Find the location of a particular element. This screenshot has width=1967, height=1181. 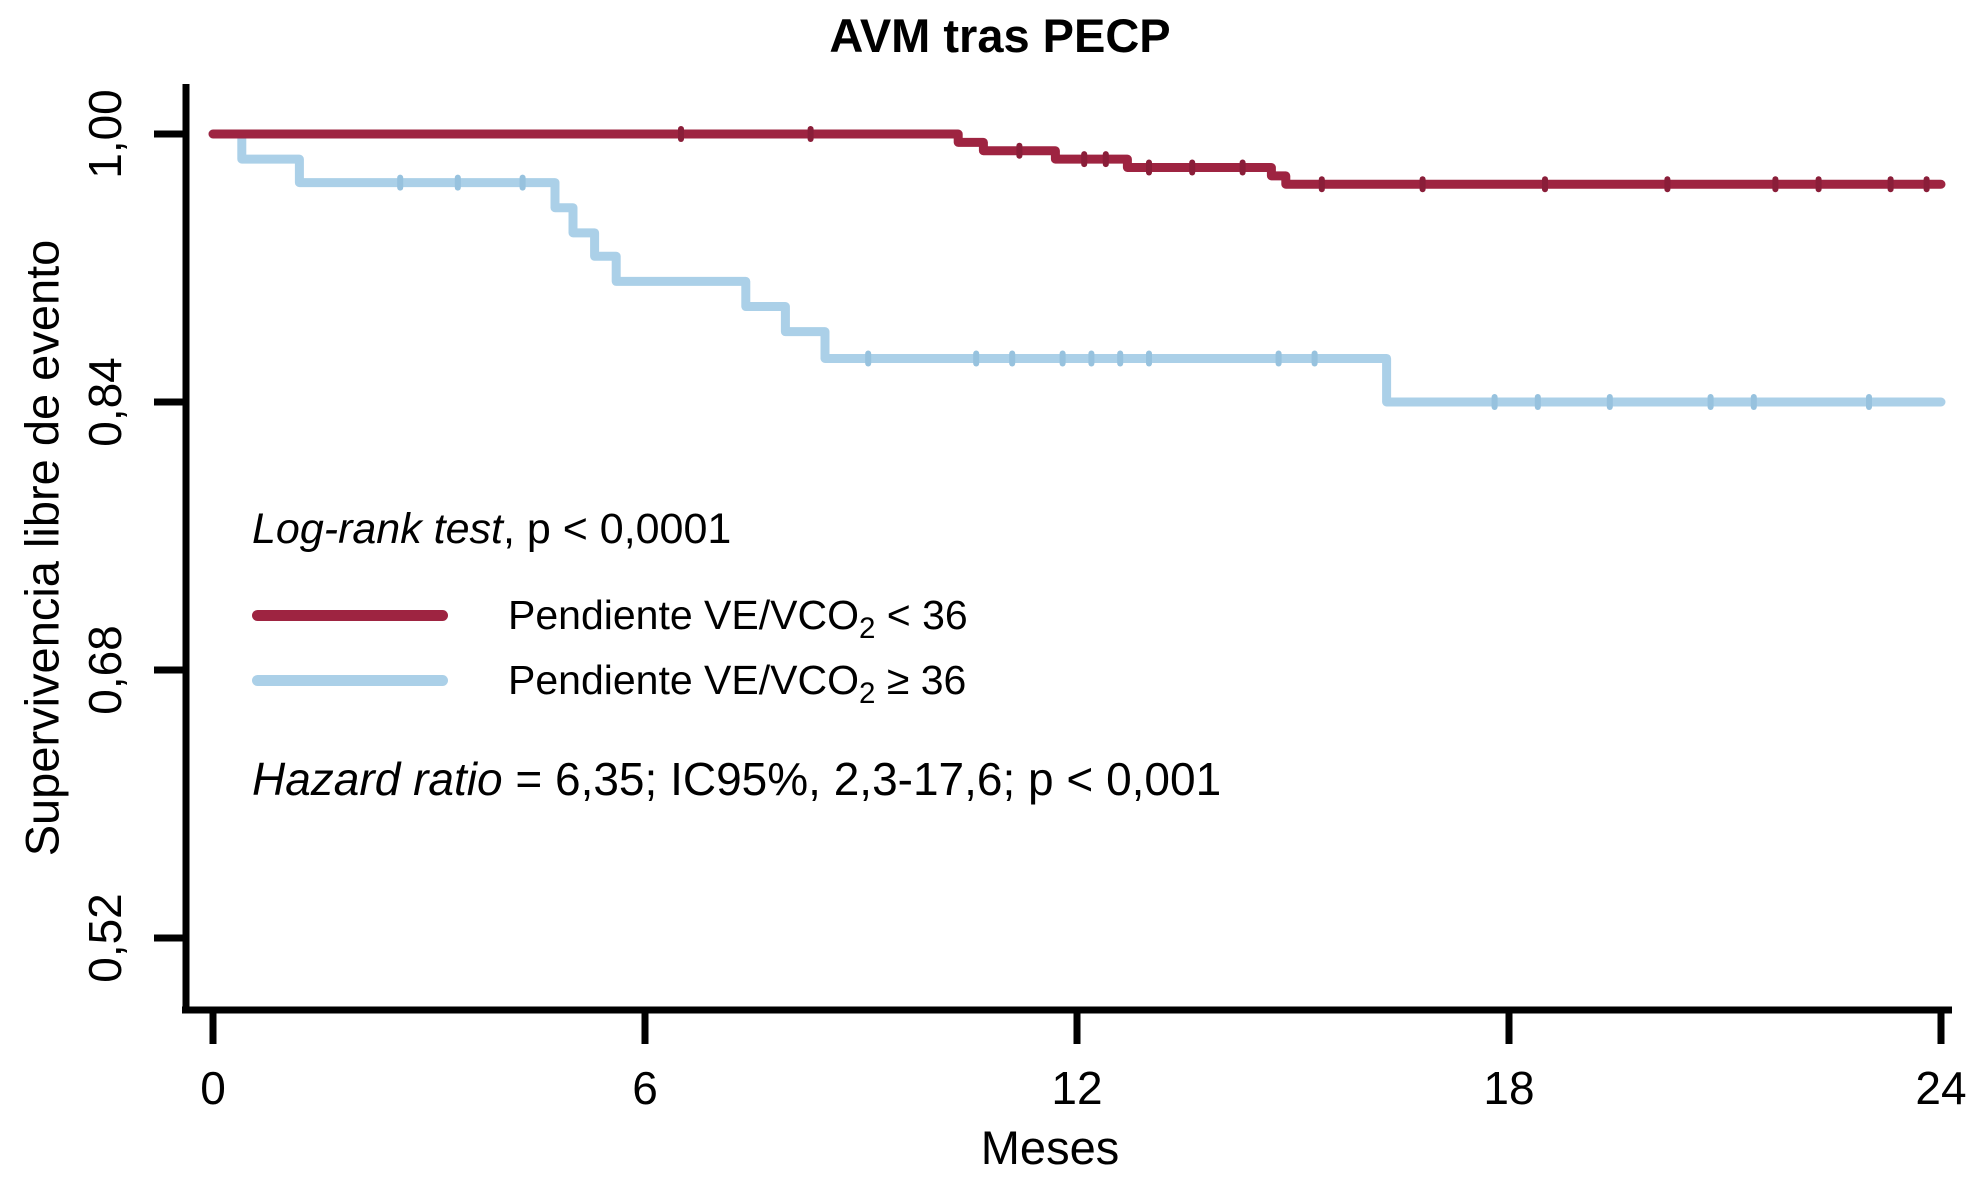

x-tick-label: 6 is located at coordinates (645, 1088).